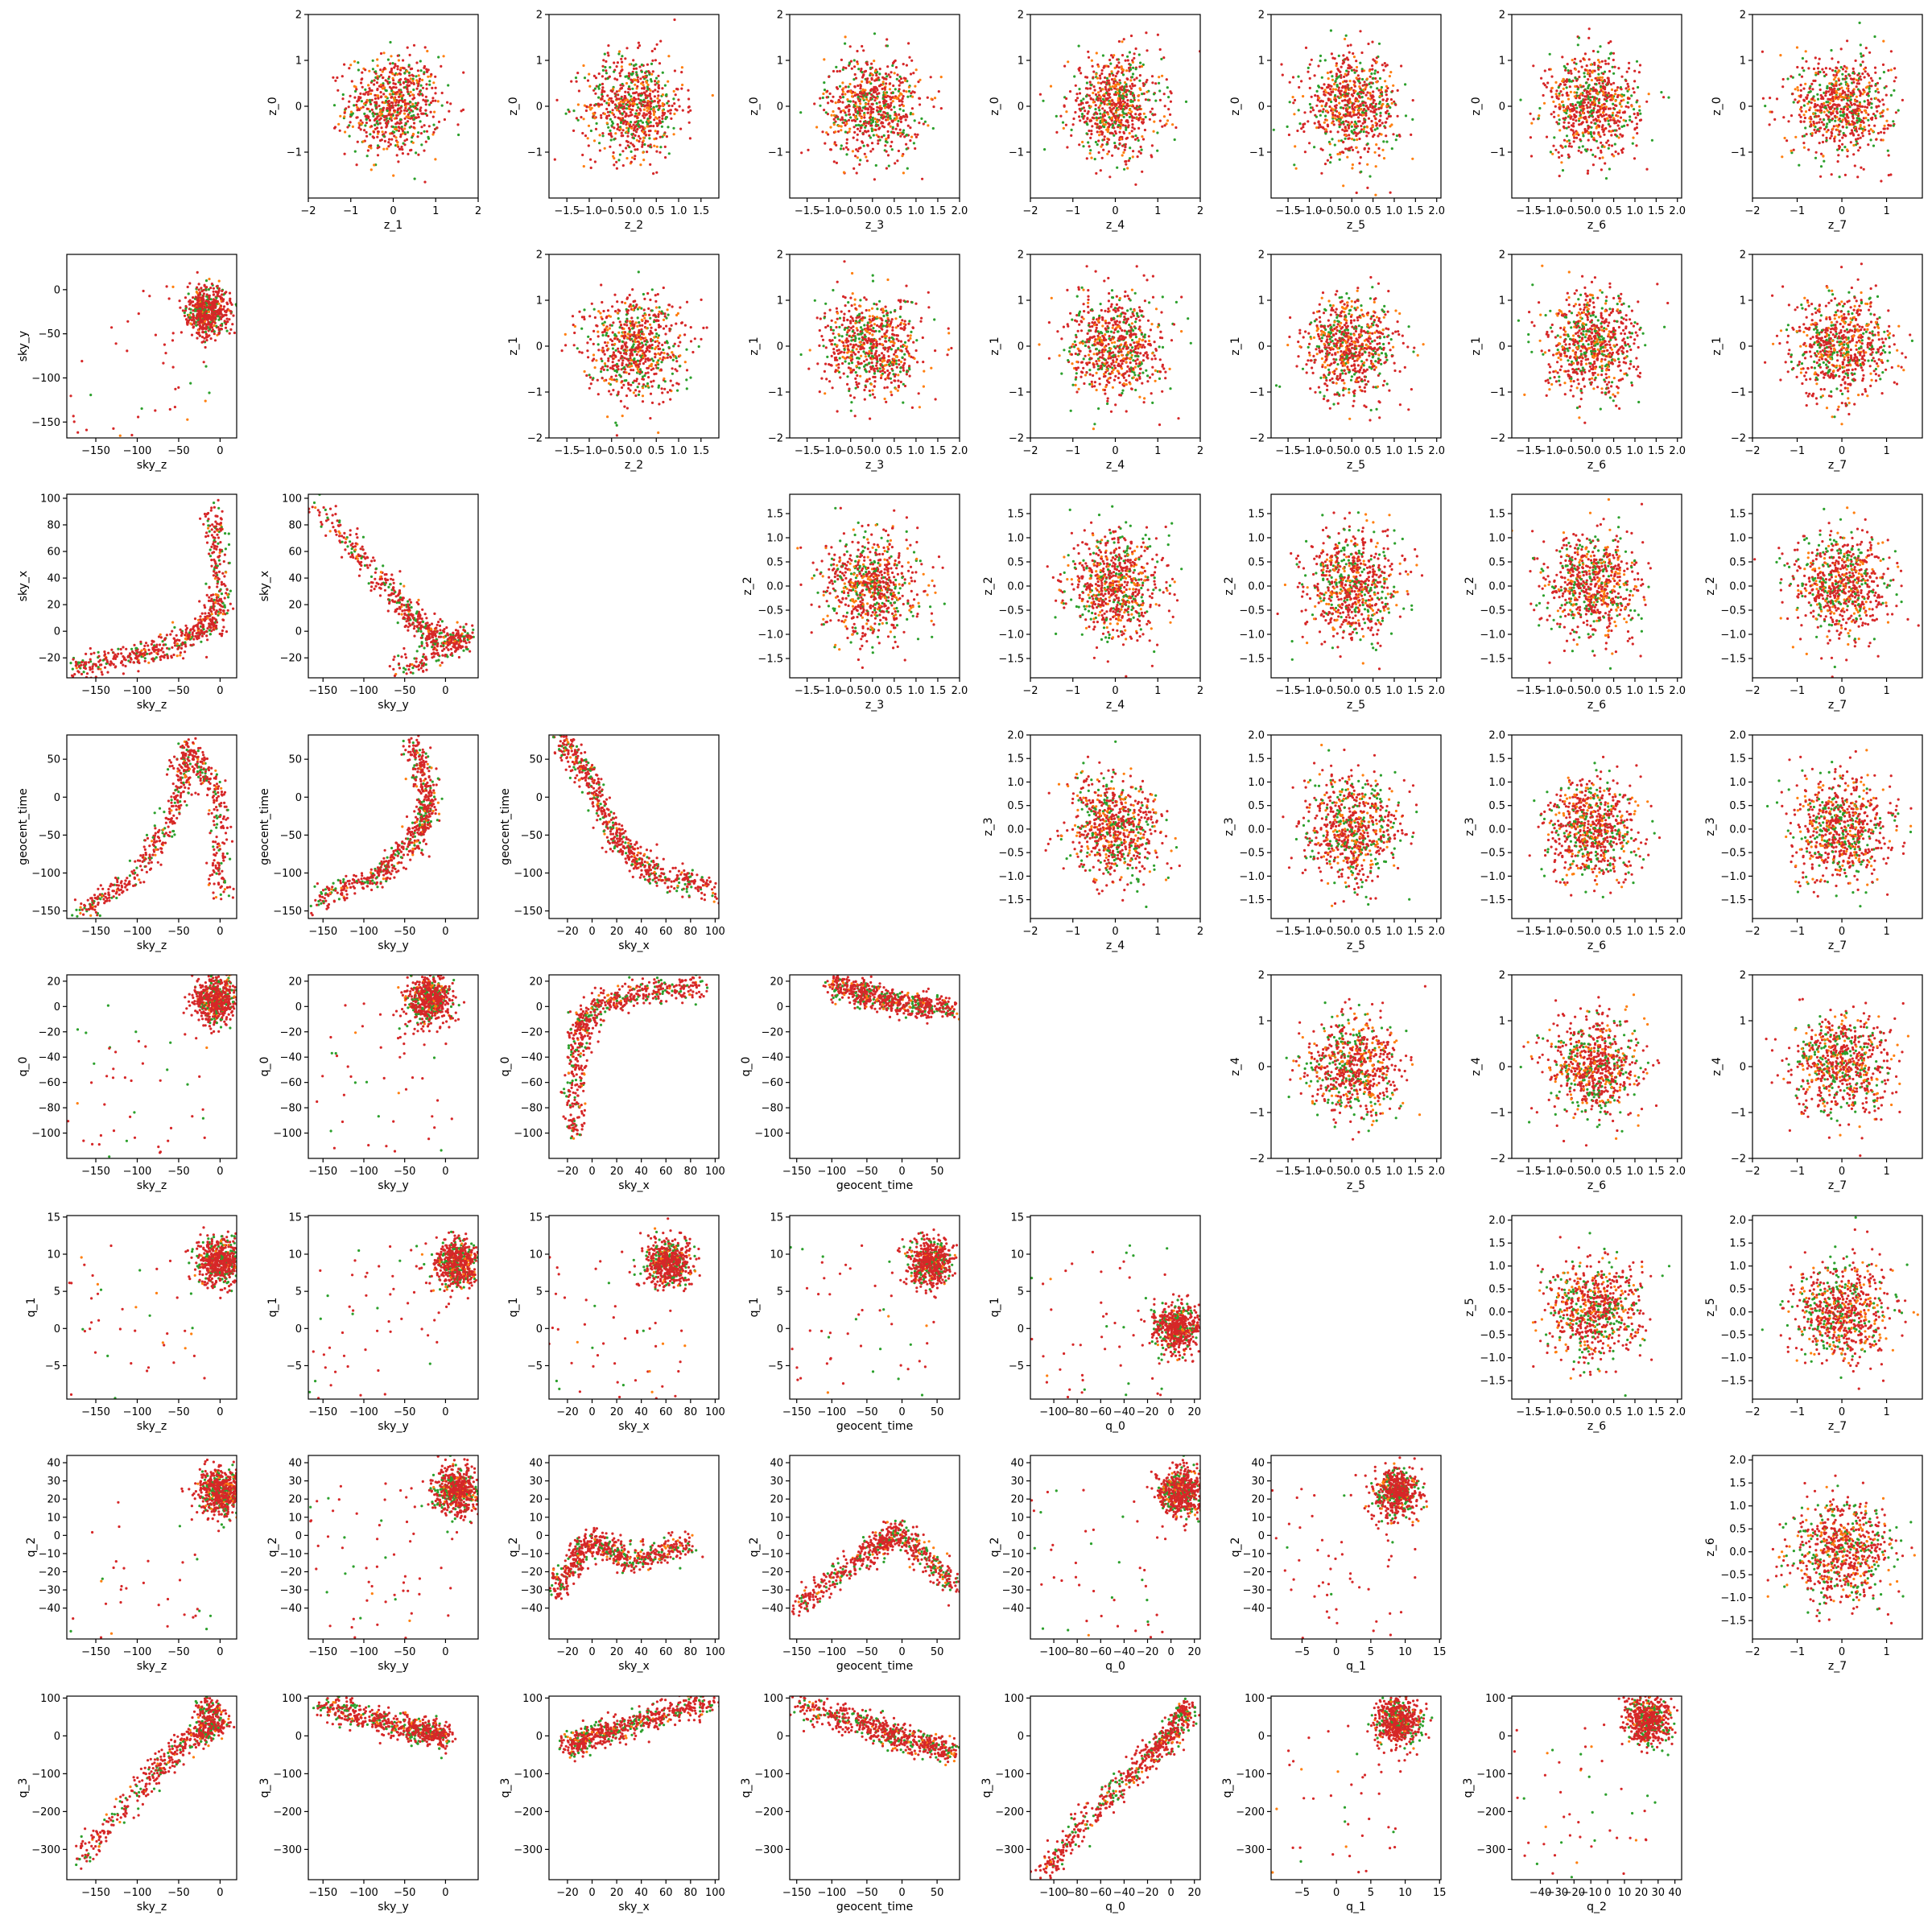 This screenshot has height=1932, width=1932. What do you see at coordinates (1394, 211) in the screenshot?
I see `x-tick-label: 1.0` at bounding box center [1394, 211].